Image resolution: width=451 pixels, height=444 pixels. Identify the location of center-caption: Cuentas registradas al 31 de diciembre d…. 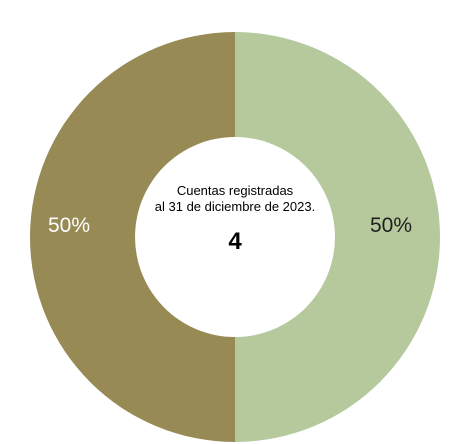
(235, 199).